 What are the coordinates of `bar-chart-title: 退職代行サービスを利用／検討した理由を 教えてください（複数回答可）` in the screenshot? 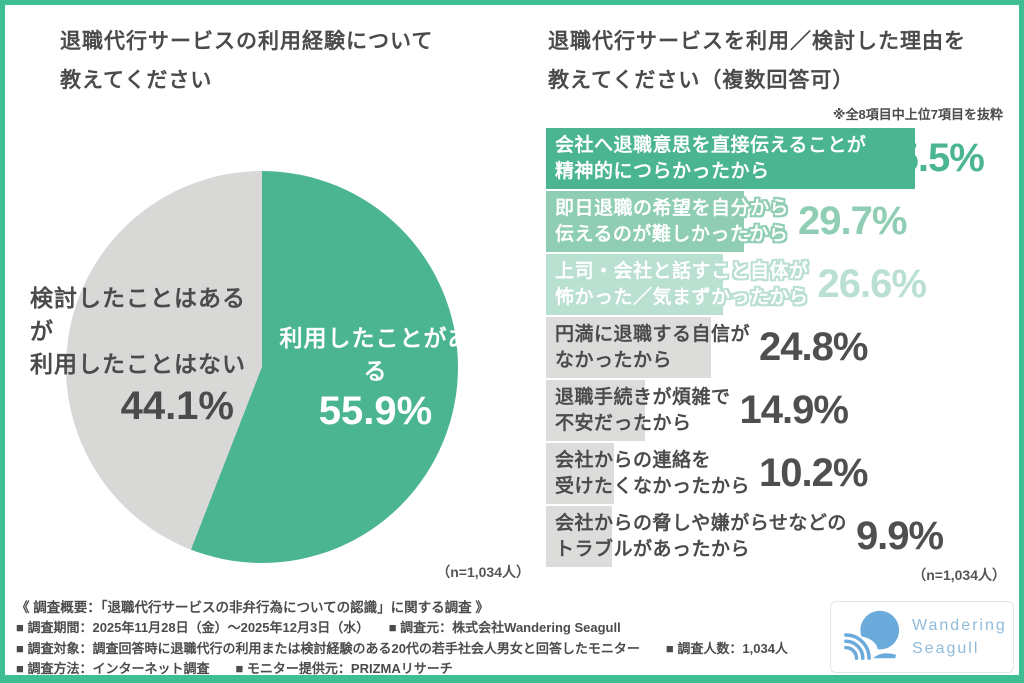 It's located at (757, 61).